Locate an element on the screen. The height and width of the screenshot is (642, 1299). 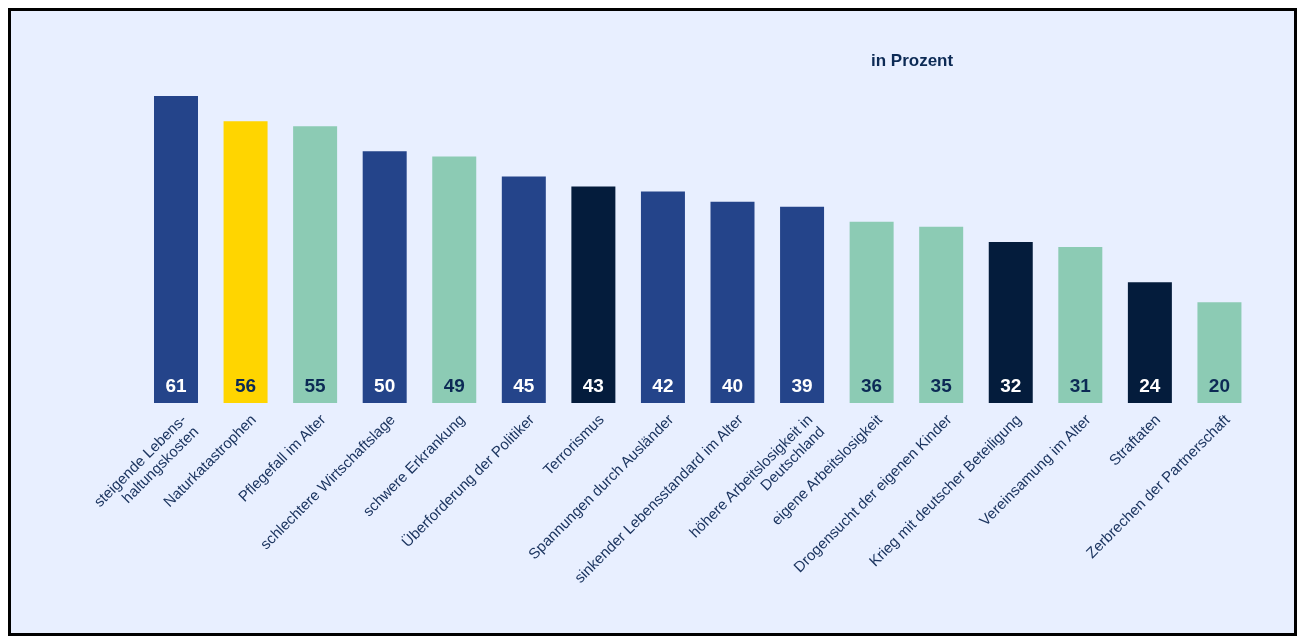
data-label: 31 is located at coordinates (1080, 385).